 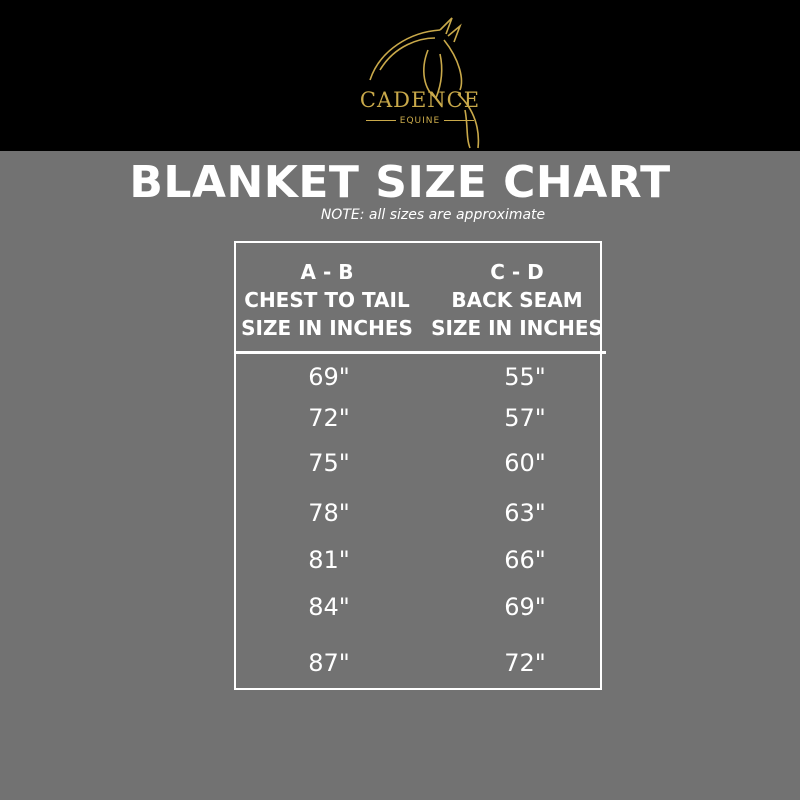 I want to click on horse-head-icon, so click(x=424, y=83).